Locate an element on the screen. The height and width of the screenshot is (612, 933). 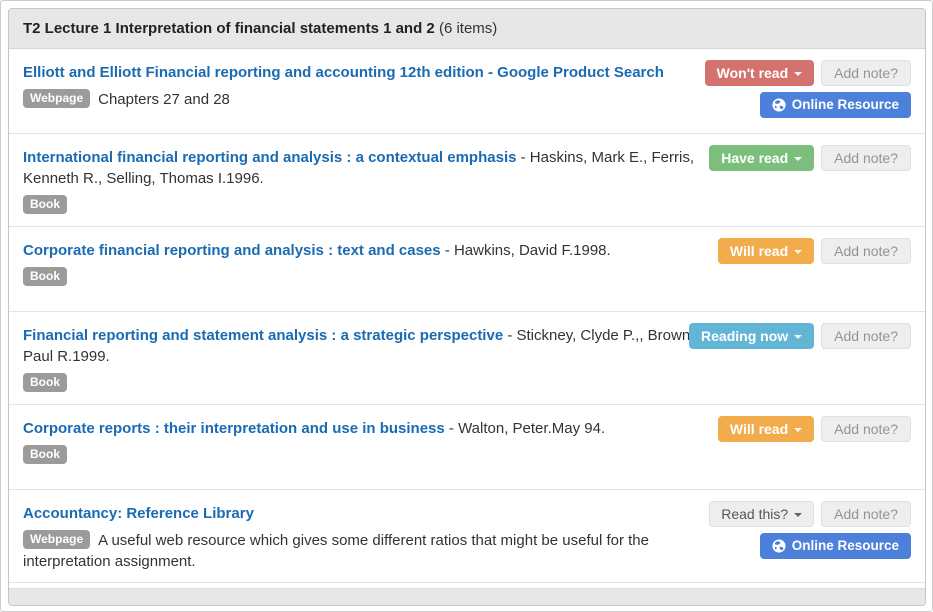
item-actions: Reading now Add note? Online Resource is located at coordinates (800, 358).